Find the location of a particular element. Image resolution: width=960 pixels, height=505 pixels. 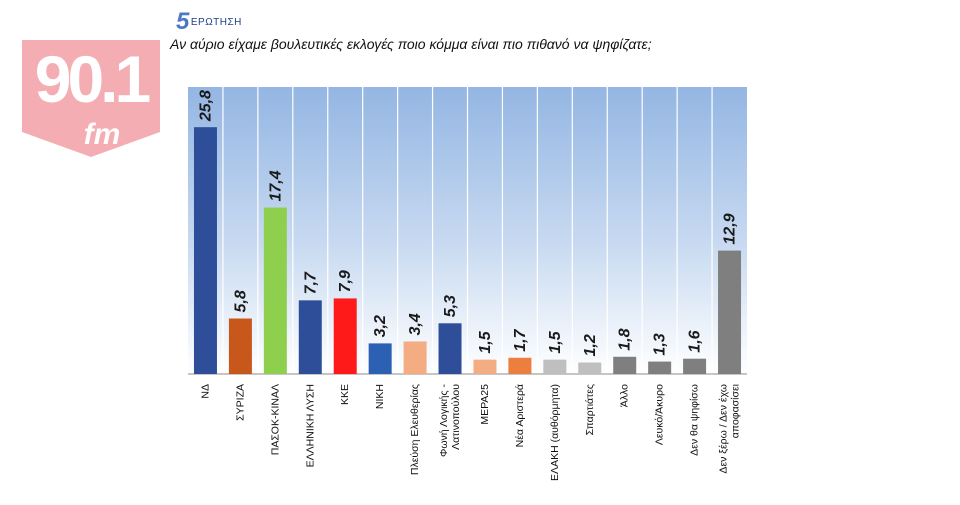

category-label: ΕΛΛΗΝΙΚΗ ΛΥΣΗ is located at coordinates (310, 425).